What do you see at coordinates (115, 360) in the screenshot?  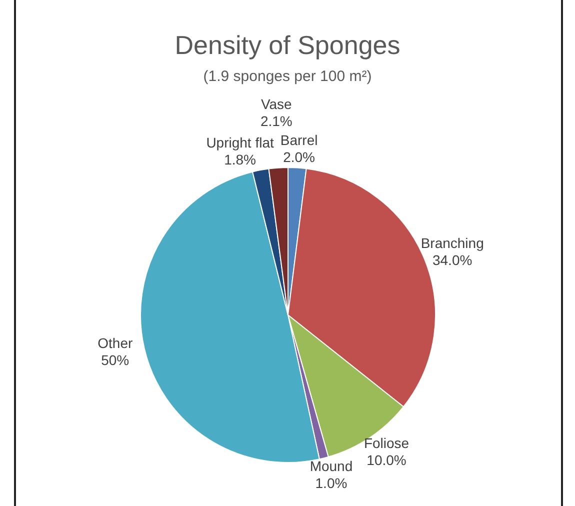 I see `data-label: 50%` at bounding box center [115, 360].